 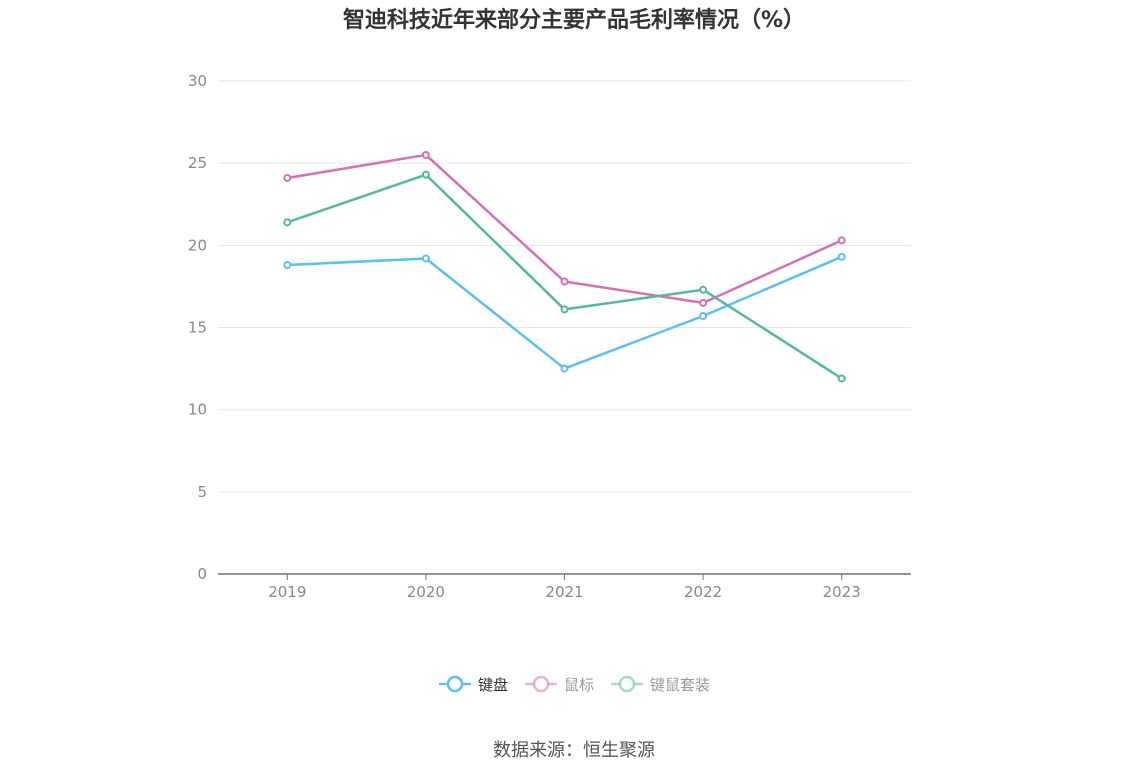 I want to click on series-keyboard-mouse-set, so click(x=564, y=276).